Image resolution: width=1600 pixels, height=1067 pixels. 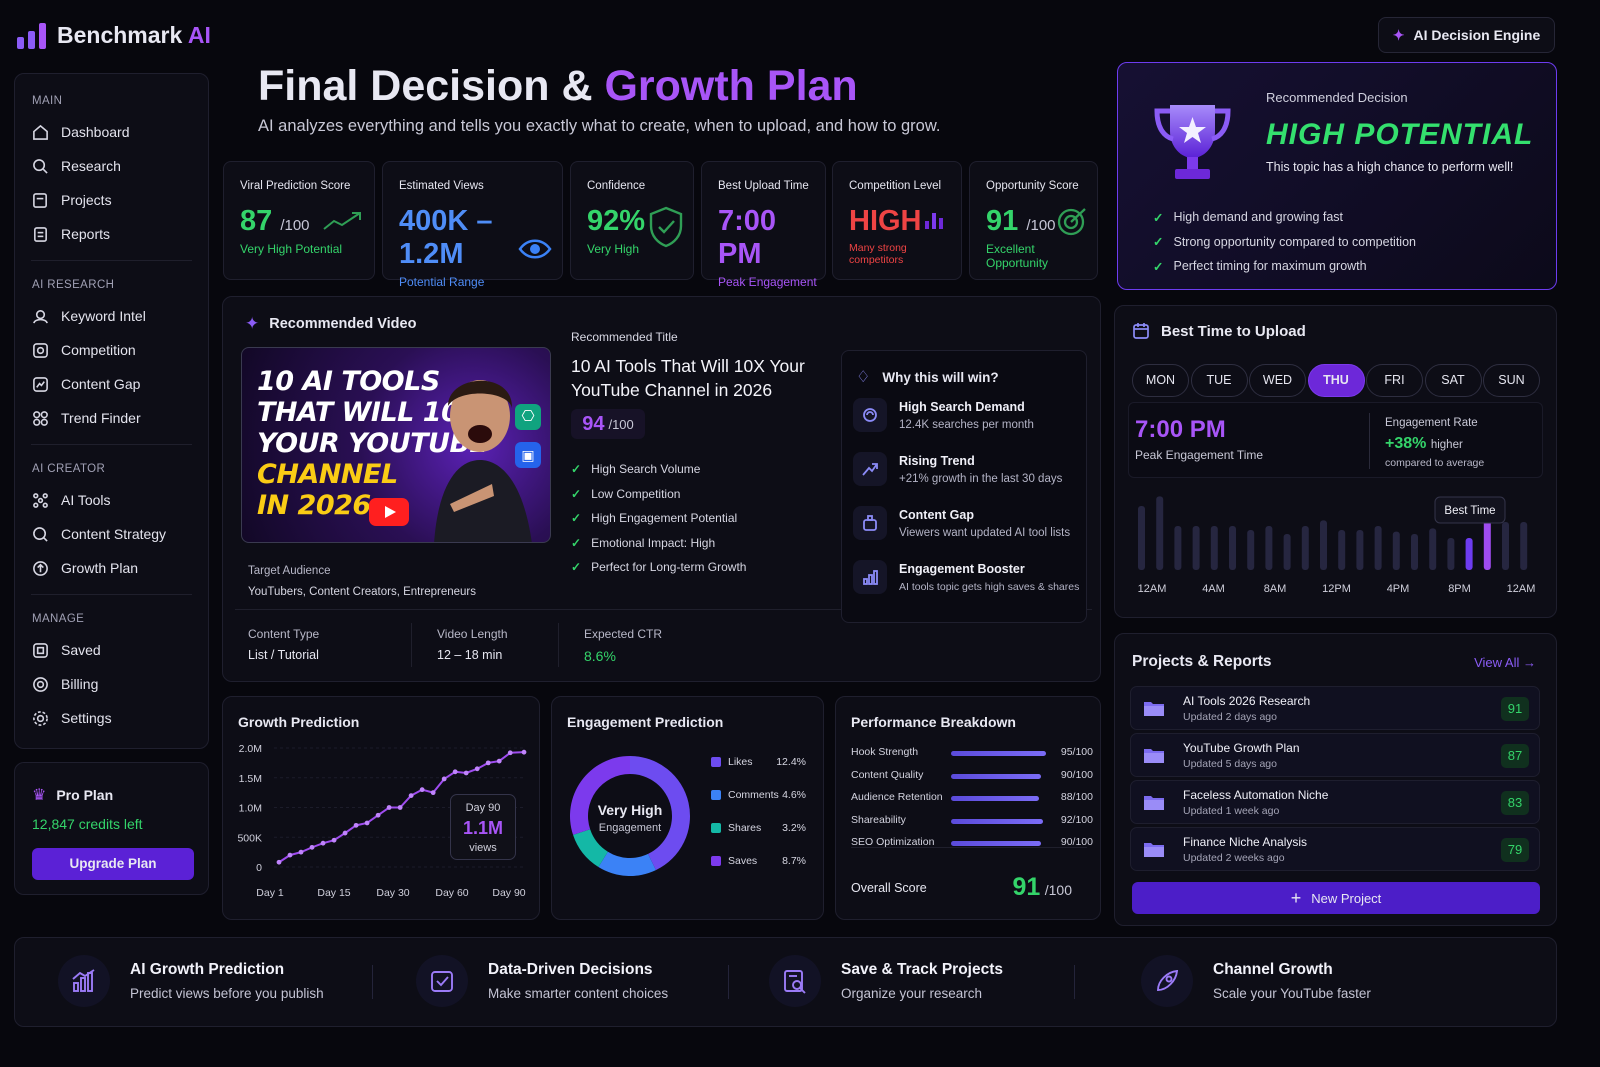 What do you see at coordinates (1233, 331) in the screenshot?
I see `best-time-heading: Best Time to Upload` at bounding box center [1233, 331].